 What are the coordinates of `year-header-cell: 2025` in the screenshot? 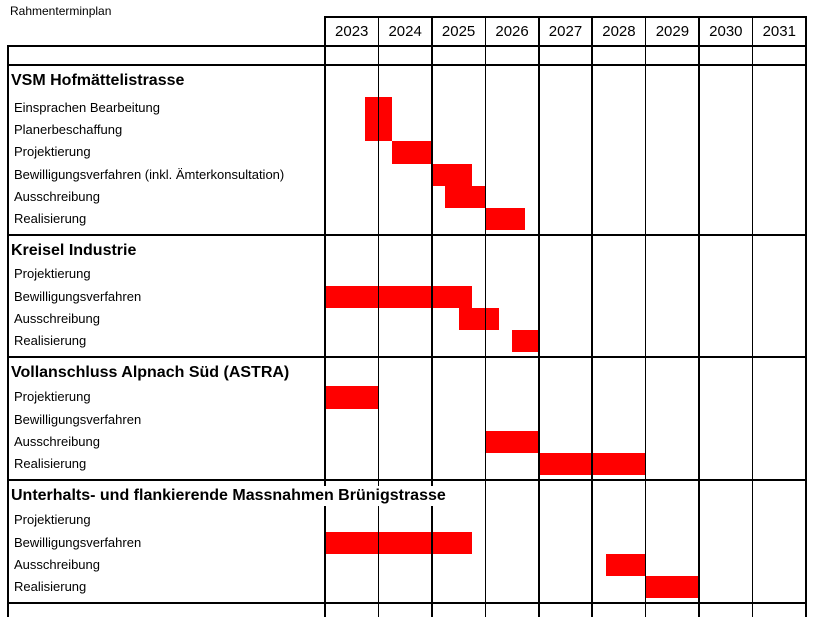 It's located at (458, 31).